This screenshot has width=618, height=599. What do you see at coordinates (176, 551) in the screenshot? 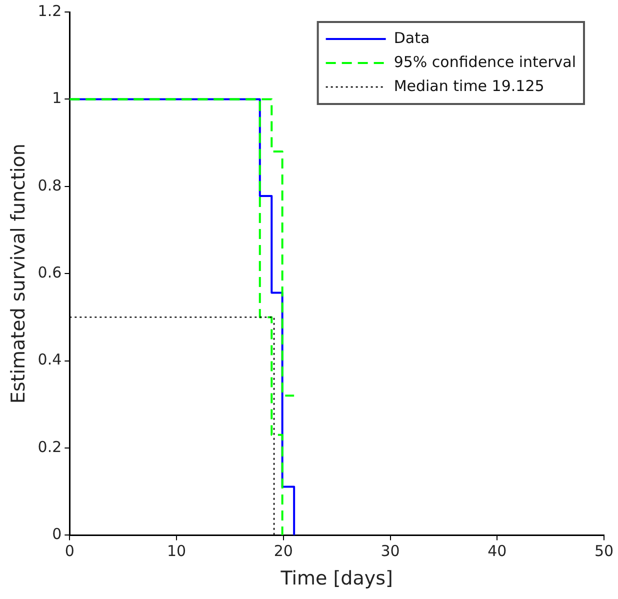
I see `x-tick-label: 10` at bounding box center [176, 551].